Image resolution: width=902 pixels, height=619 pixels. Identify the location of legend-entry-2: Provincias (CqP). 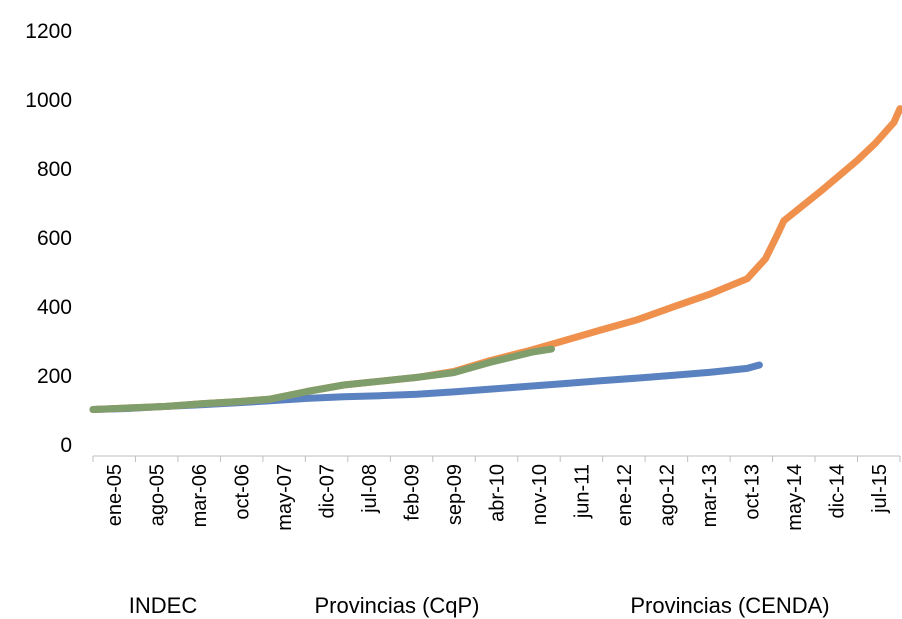
(396, 605).